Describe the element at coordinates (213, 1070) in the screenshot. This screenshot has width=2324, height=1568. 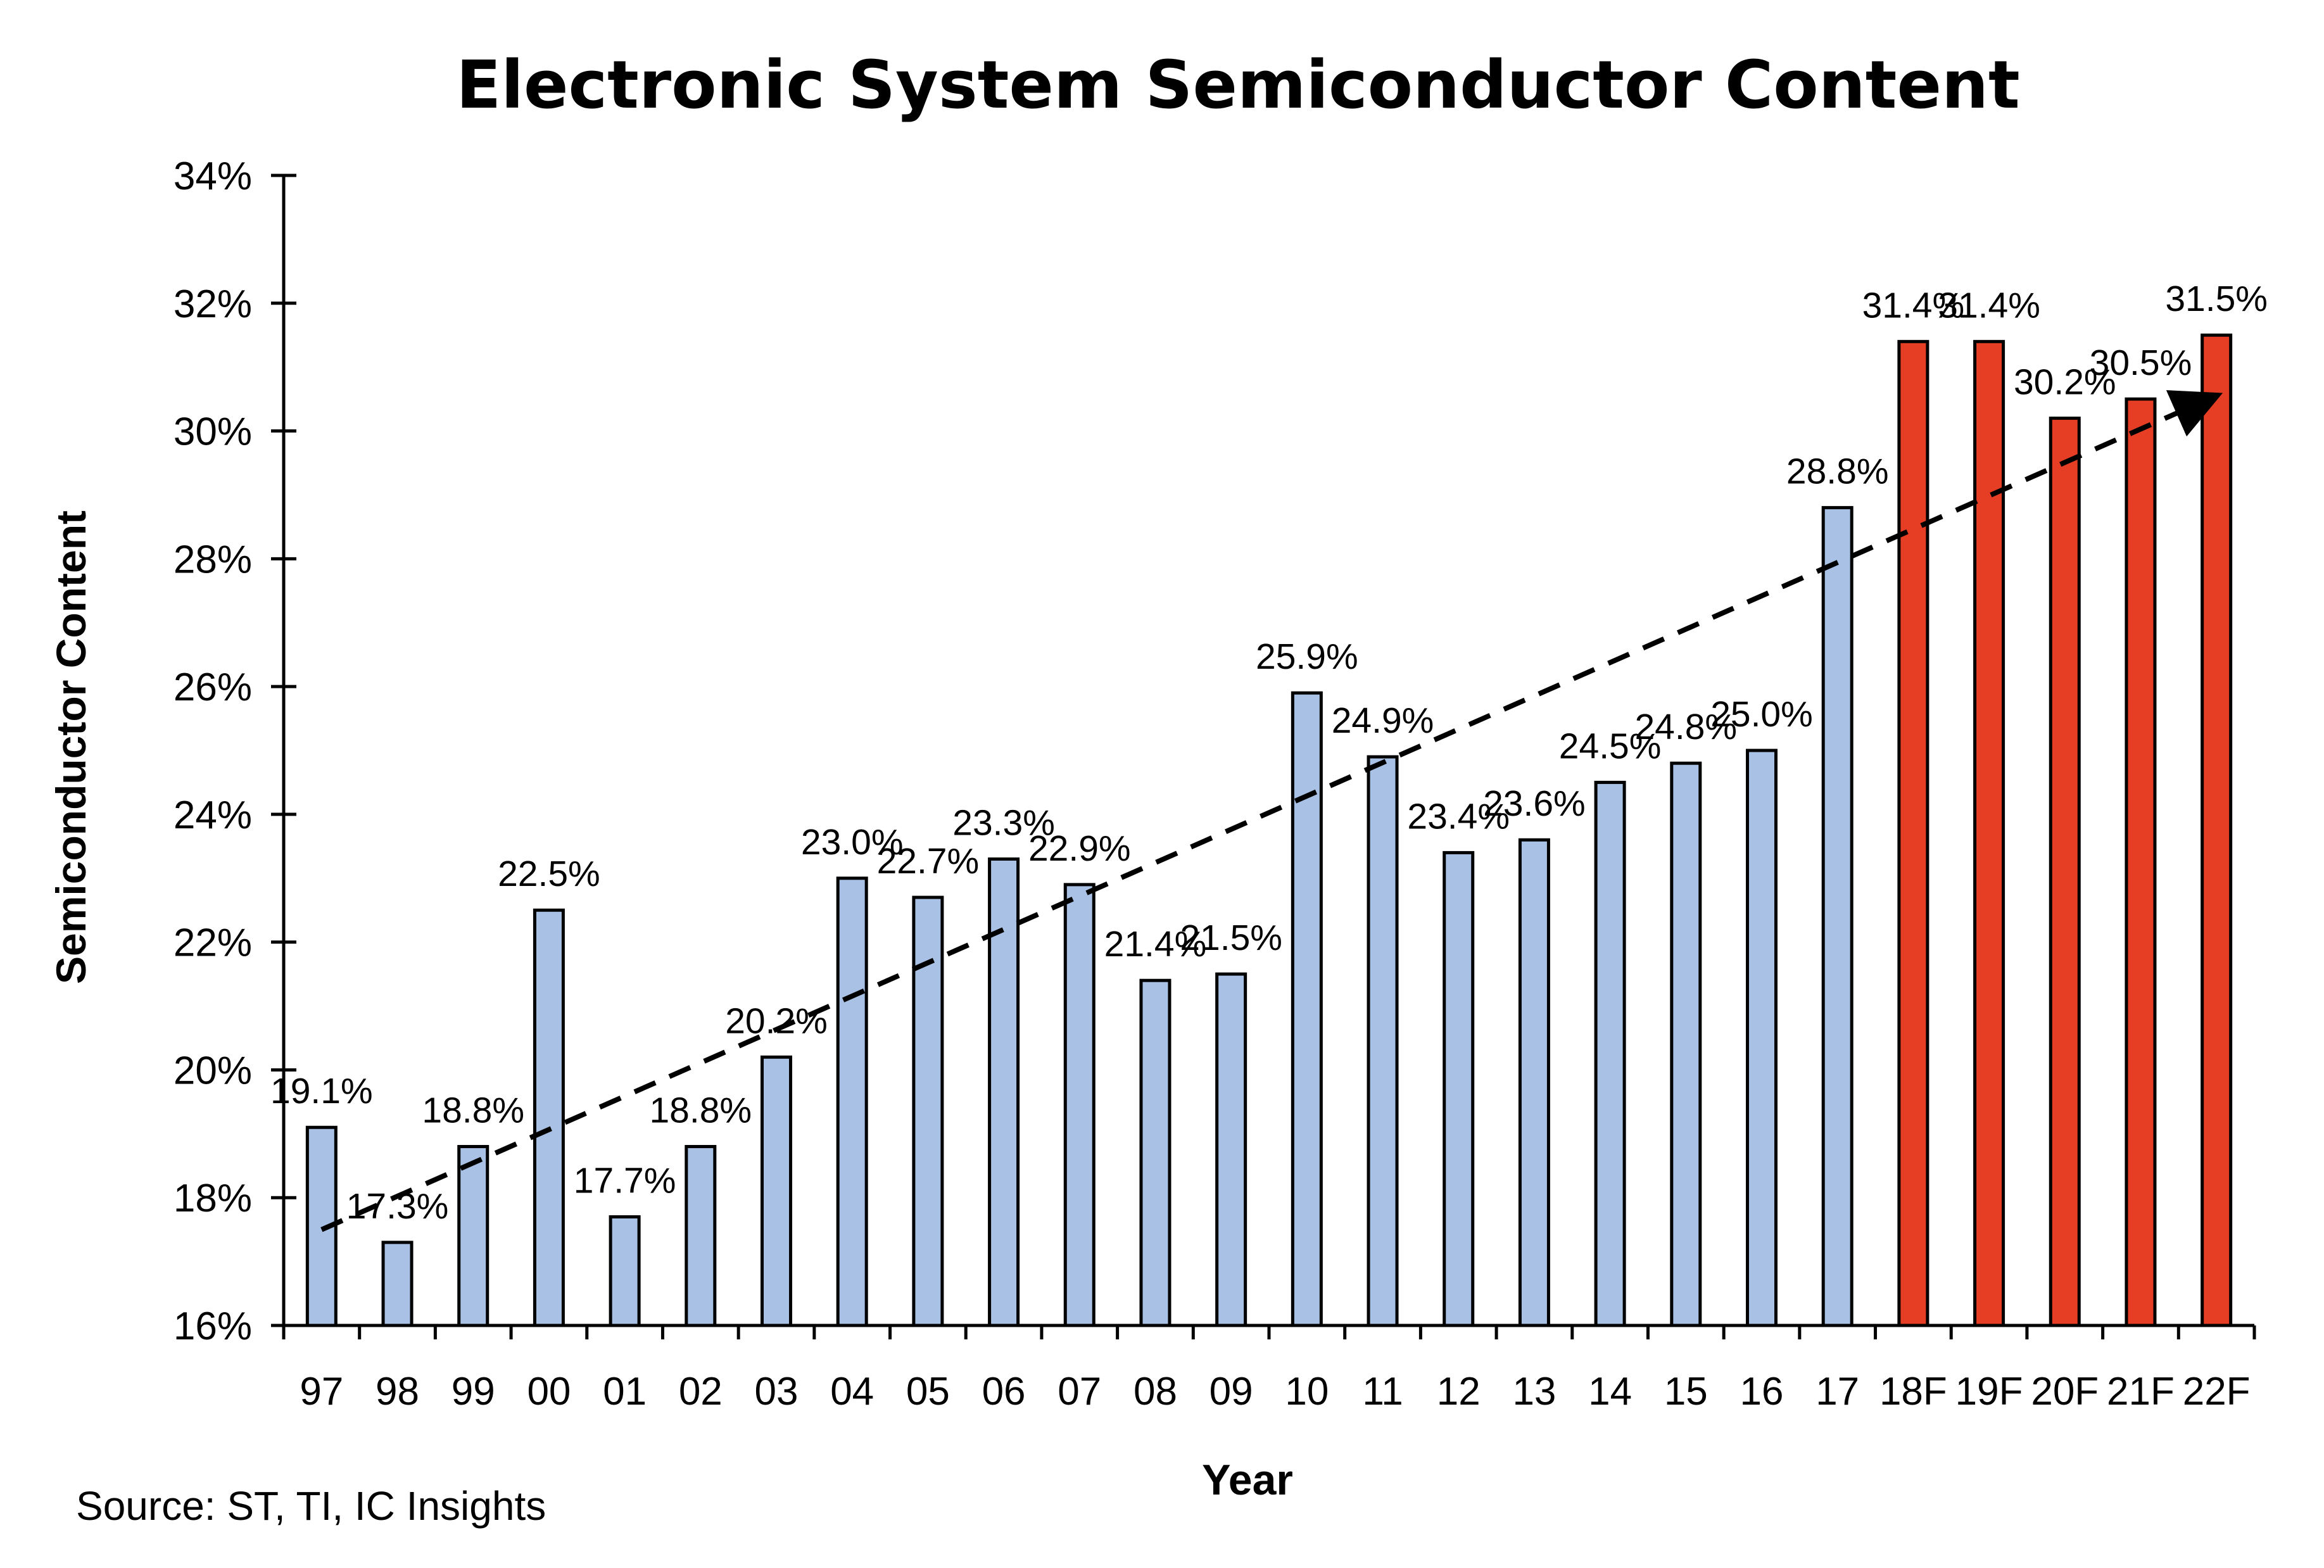
I see `y-tick-label: 20%` at that location.